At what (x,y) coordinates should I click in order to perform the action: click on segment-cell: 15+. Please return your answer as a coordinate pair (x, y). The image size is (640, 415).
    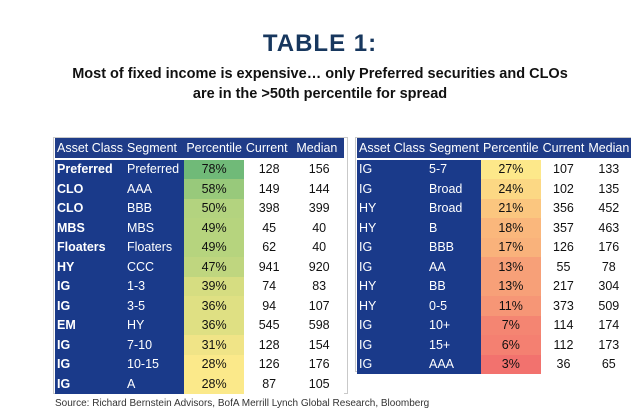
    Looking at the image, I should click on (454, 345).